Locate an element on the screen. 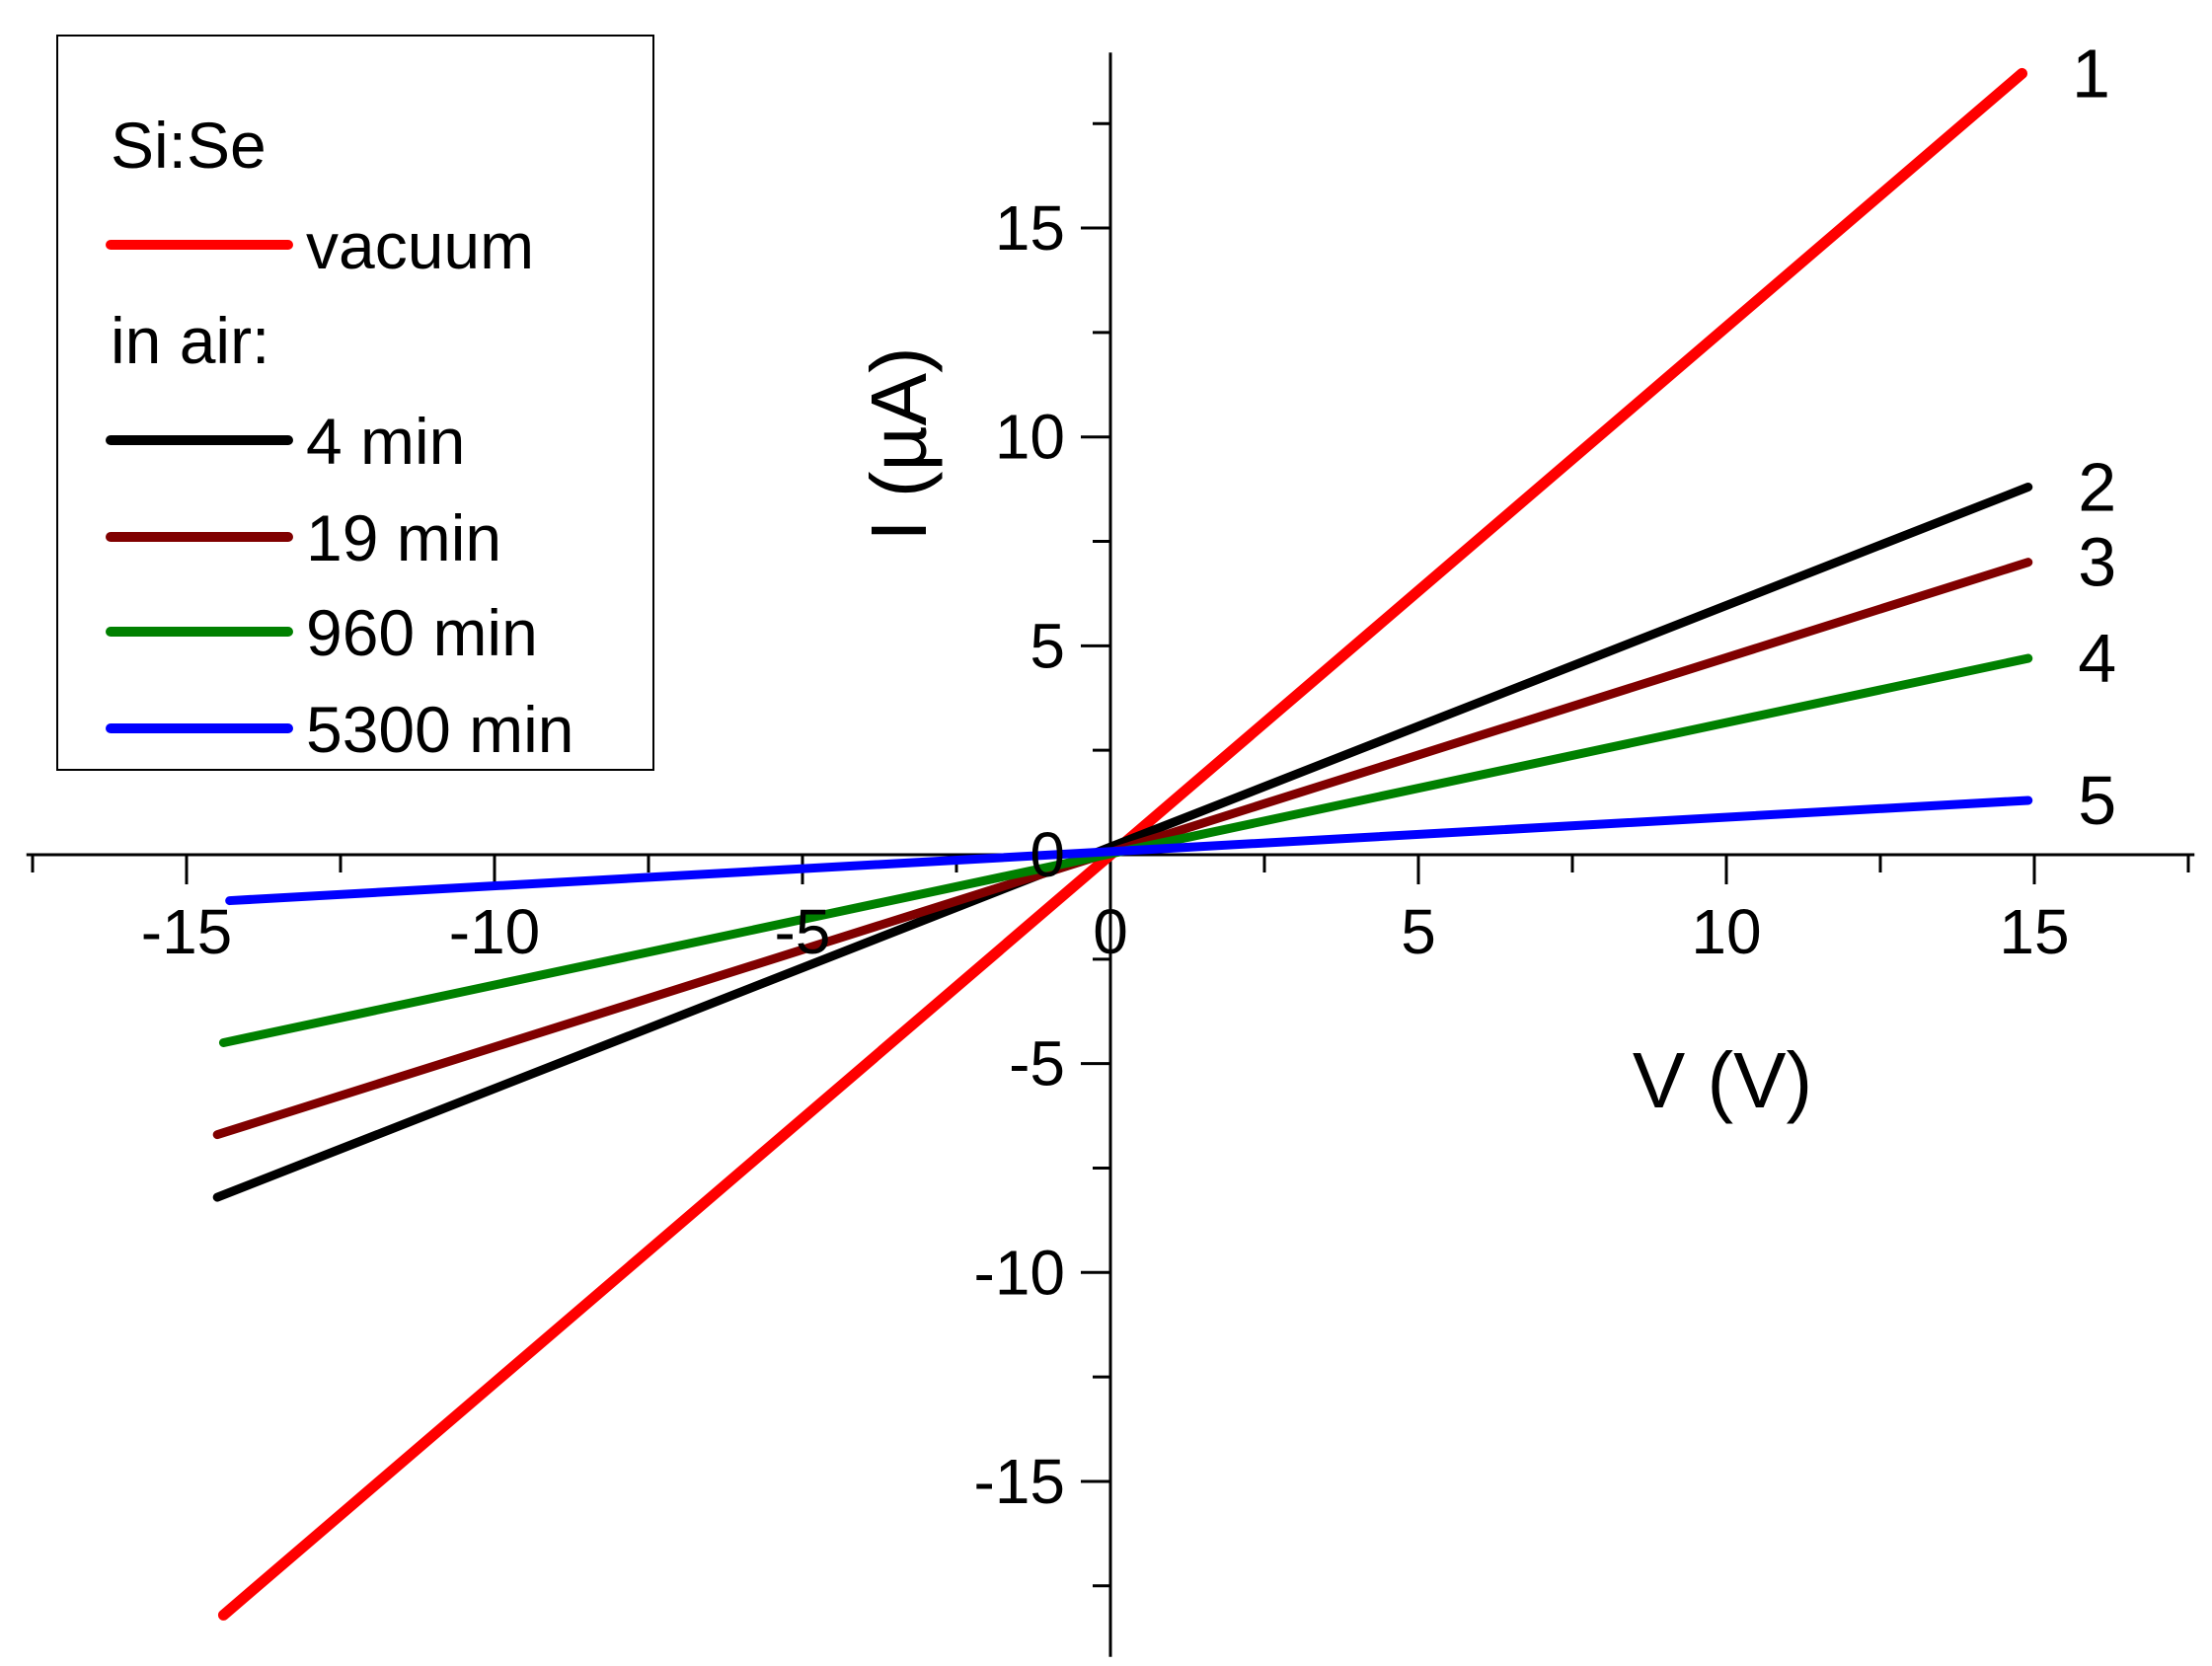  x-tick-label: 0 is located at coordinates (1110, 932).